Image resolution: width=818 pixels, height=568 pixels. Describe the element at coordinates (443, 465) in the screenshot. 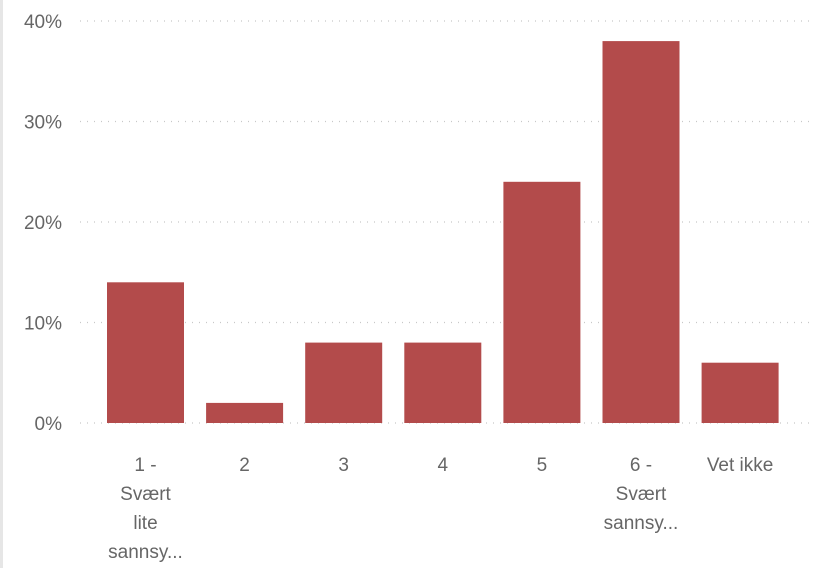

I see `x-tick-label: 4` at that location.